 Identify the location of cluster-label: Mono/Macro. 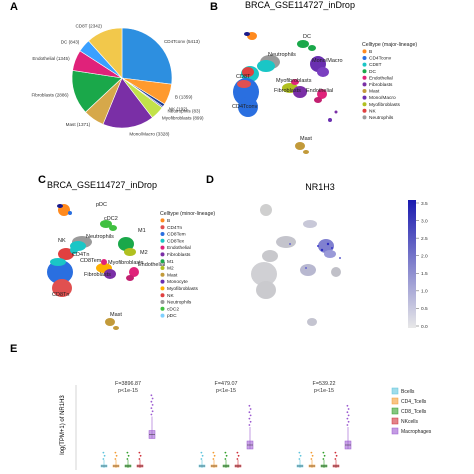
(327, 61).